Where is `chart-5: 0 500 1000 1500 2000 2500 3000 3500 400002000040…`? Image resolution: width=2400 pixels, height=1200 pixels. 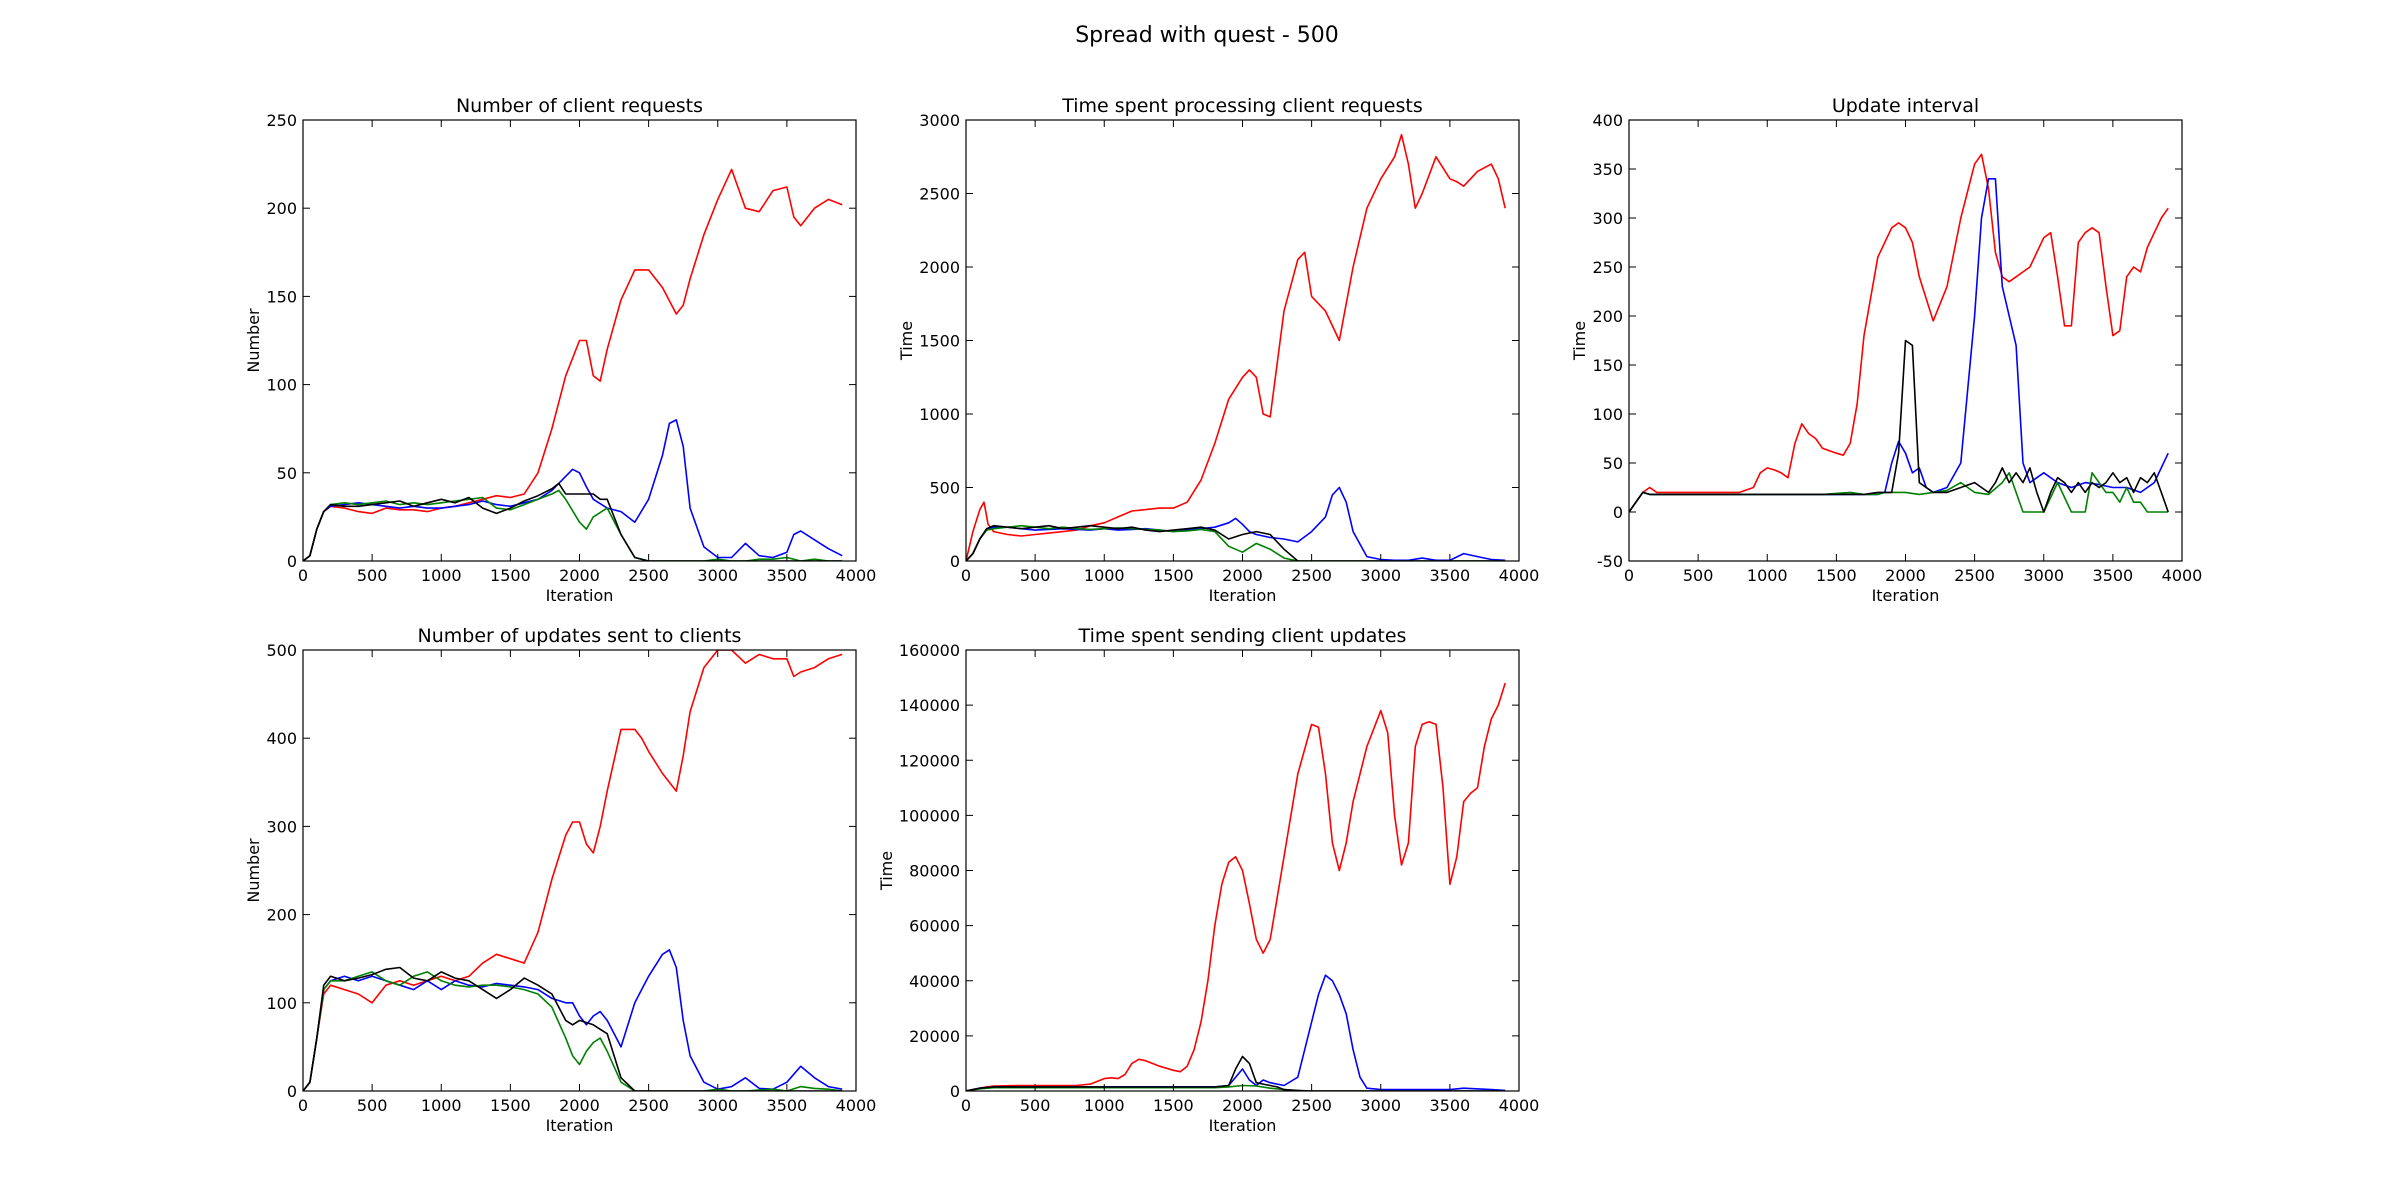
chart-5: 0 500 1000 1500 2000 2500 3000 3500 400002000040… is located at coordinates (1208, 880).